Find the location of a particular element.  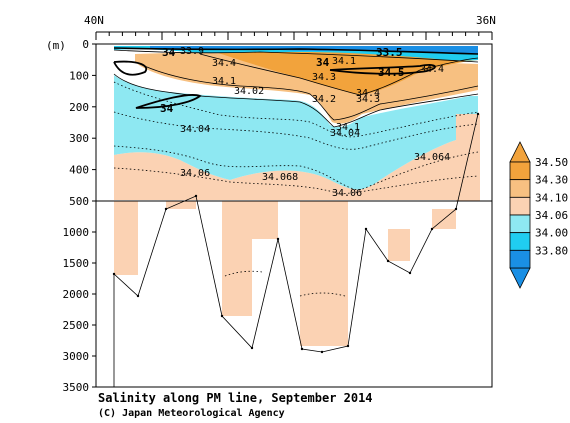

colorbar: 34.50 34.30 34.10 34.06 34.00 33.80 is located at coordinates (538, 215).